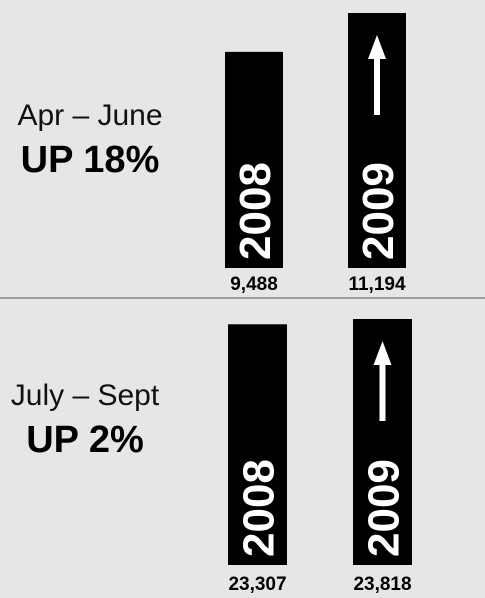 The height and width of the screenshot is (598, 485). What do you see at coordinates (376, 284) in the screenshot?
I see `value-label: 11,194` at bounding box center [376, 284].